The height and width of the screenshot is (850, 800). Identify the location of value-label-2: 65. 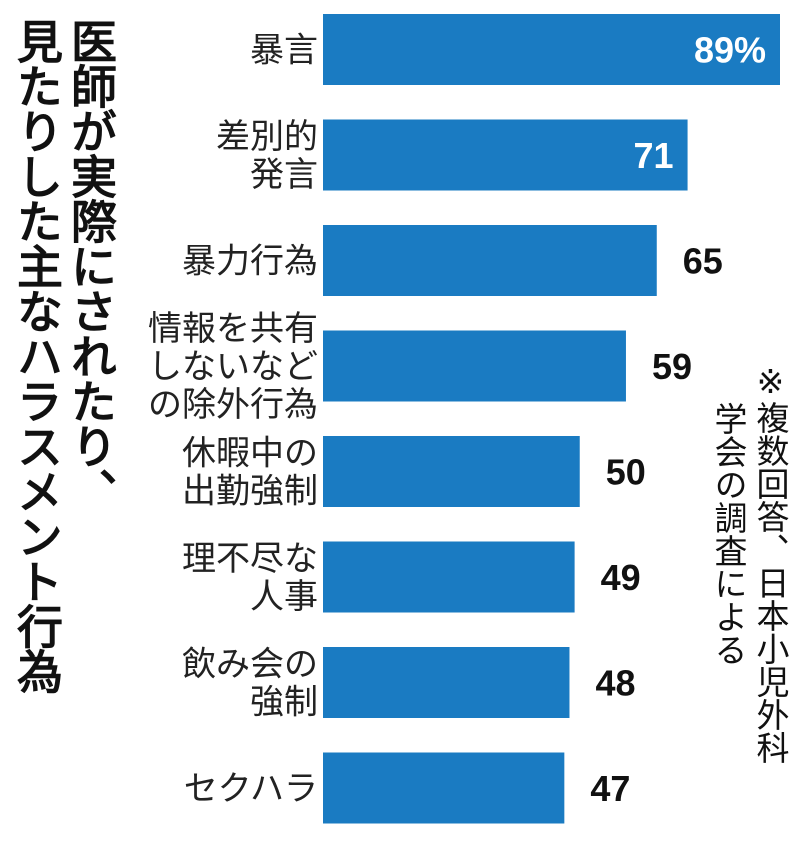
(703, 261).